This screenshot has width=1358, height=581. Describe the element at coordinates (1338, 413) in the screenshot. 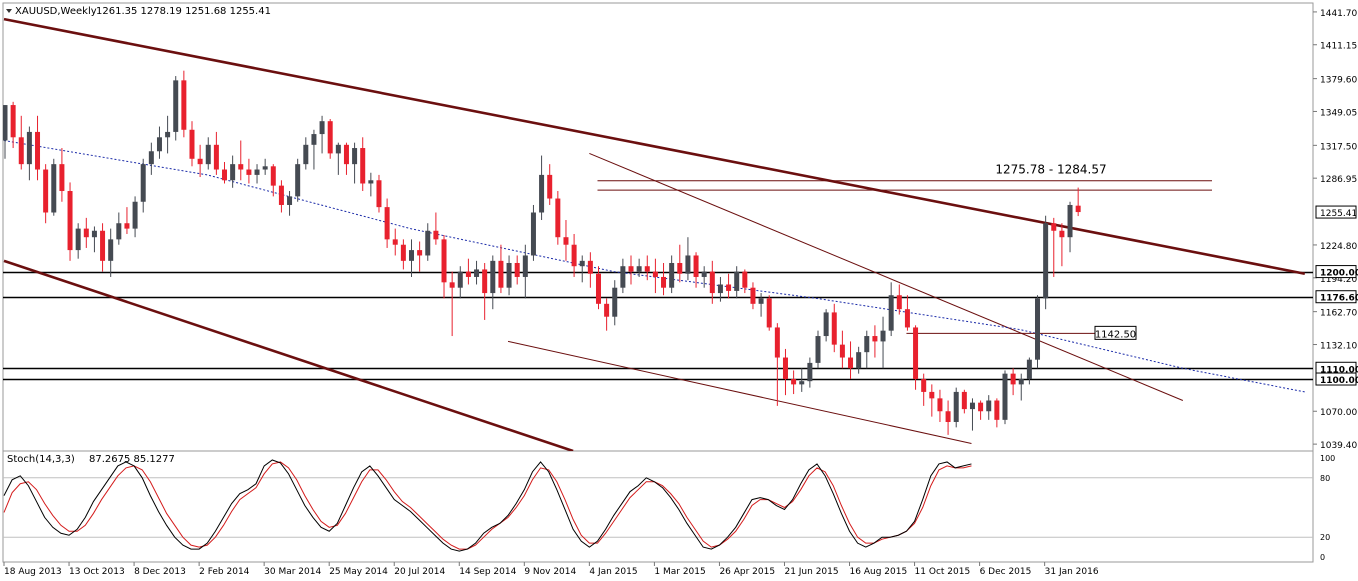

I see `price-tick-label: 1070.00` at that location.